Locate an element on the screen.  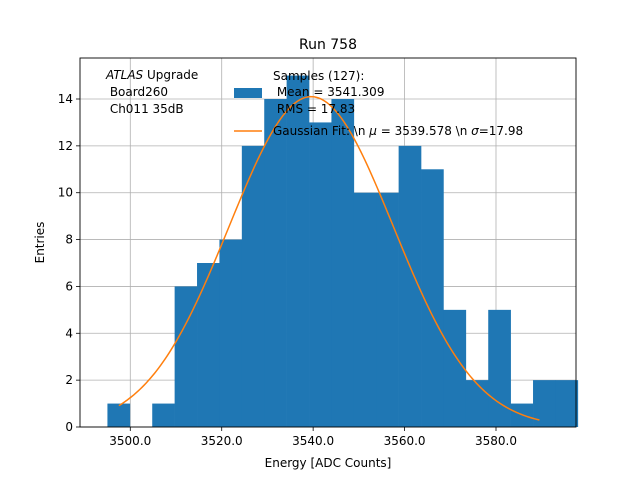
x-tick-label-0: 3500.0 is located at coordinates (130, 441).